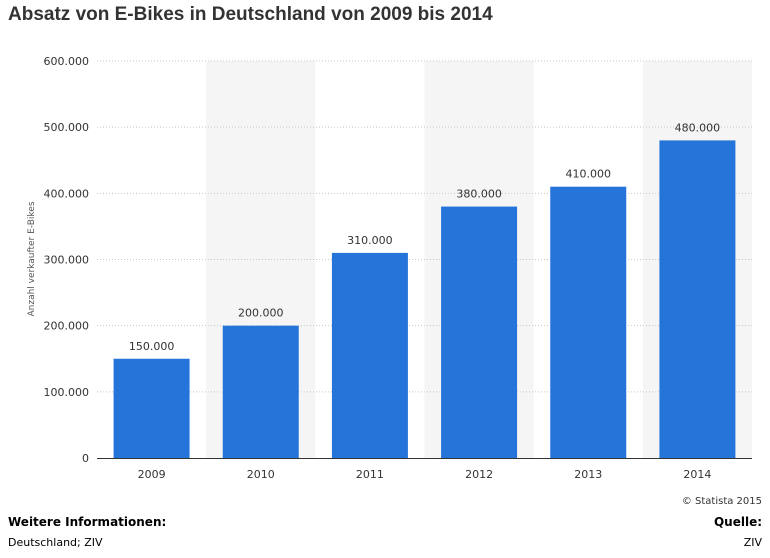 This screenshot has height=558, width=770. I want to click on x-tick-label: 2013, so click(588, 474).